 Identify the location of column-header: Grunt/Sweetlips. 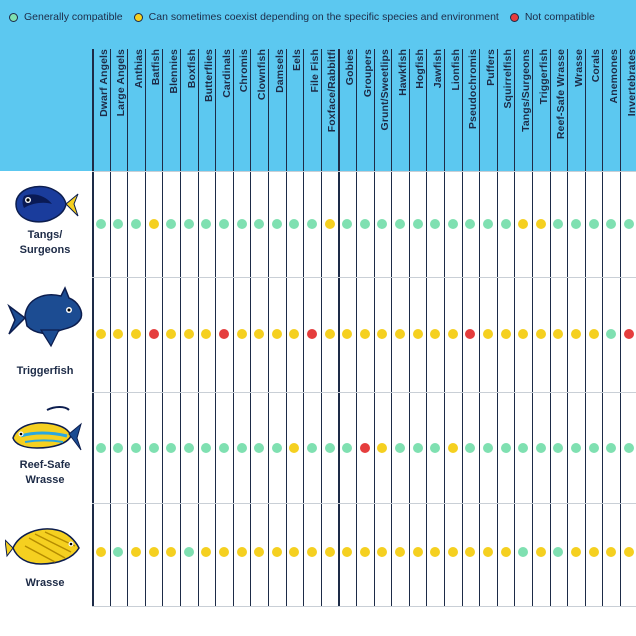
(383, 108).